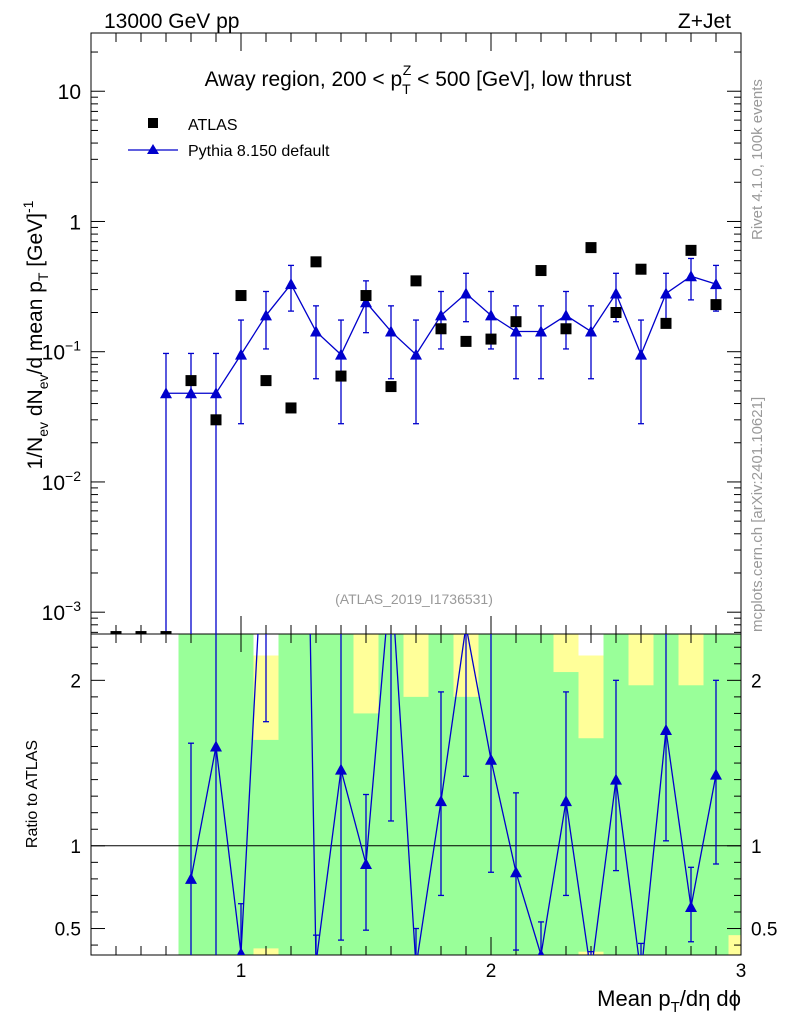  Describe the element at coordinates (153, 149) in the screenshot. I see `legend-pythia-marker` at that location.